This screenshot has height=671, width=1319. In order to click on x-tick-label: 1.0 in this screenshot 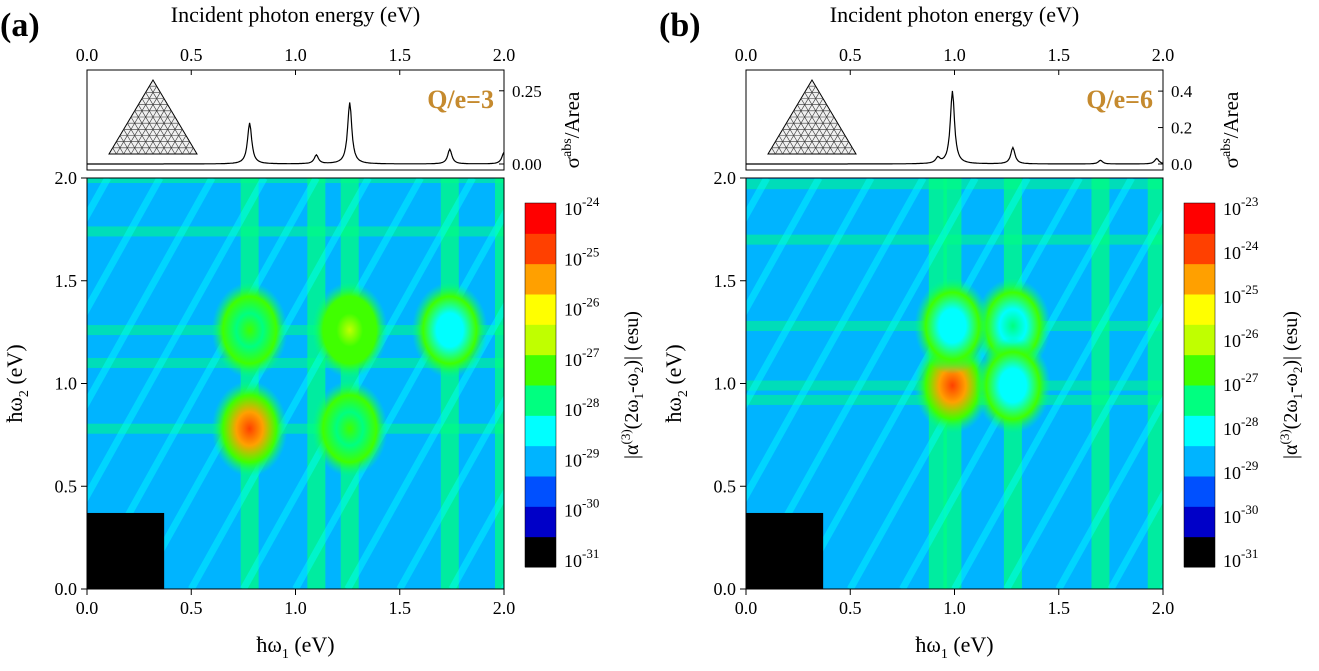, I will do `click(954, 608)`.